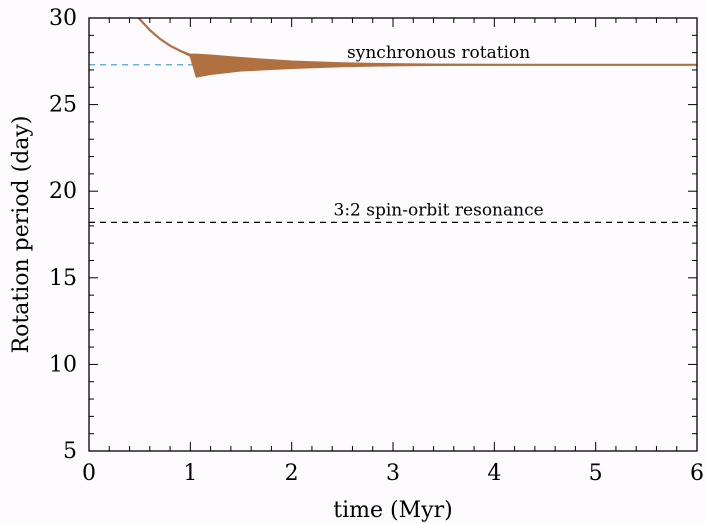 The width and height of the screenshot is (706, 523). Describe the element at coordinates (63, 278) in the screenshot. I see `y-tick-label: 15` at that location.